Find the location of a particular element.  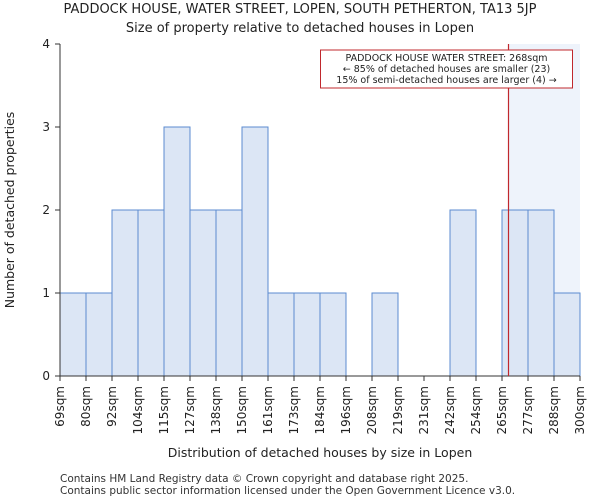

annotation-box is located at coordinates (446, 69).